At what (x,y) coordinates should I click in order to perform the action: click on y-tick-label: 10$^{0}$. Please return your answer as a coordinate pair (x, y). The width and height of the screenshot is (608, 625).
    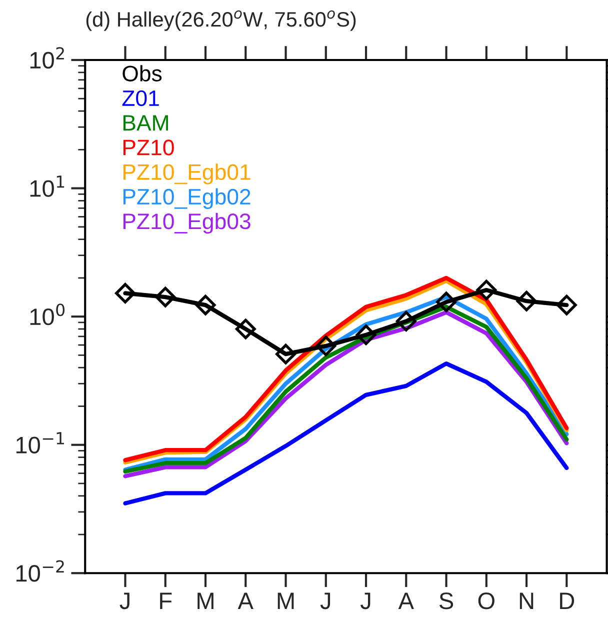
    Looking at the image, I should click on (47, 315).